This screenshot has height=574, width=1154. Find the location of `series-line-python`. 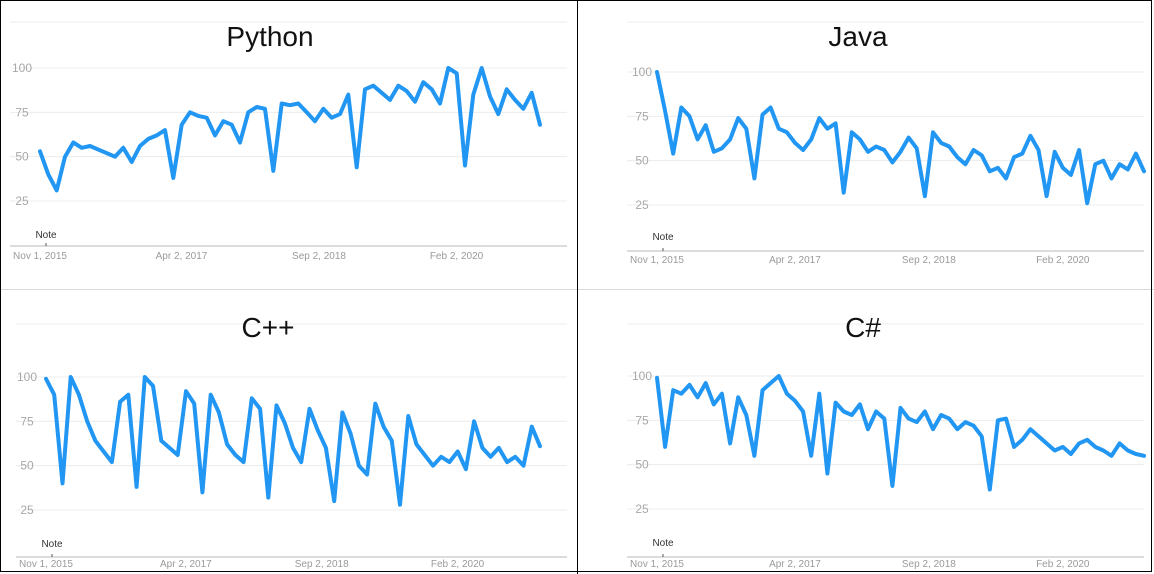

series-line-python is located at coordinates (290, 129).